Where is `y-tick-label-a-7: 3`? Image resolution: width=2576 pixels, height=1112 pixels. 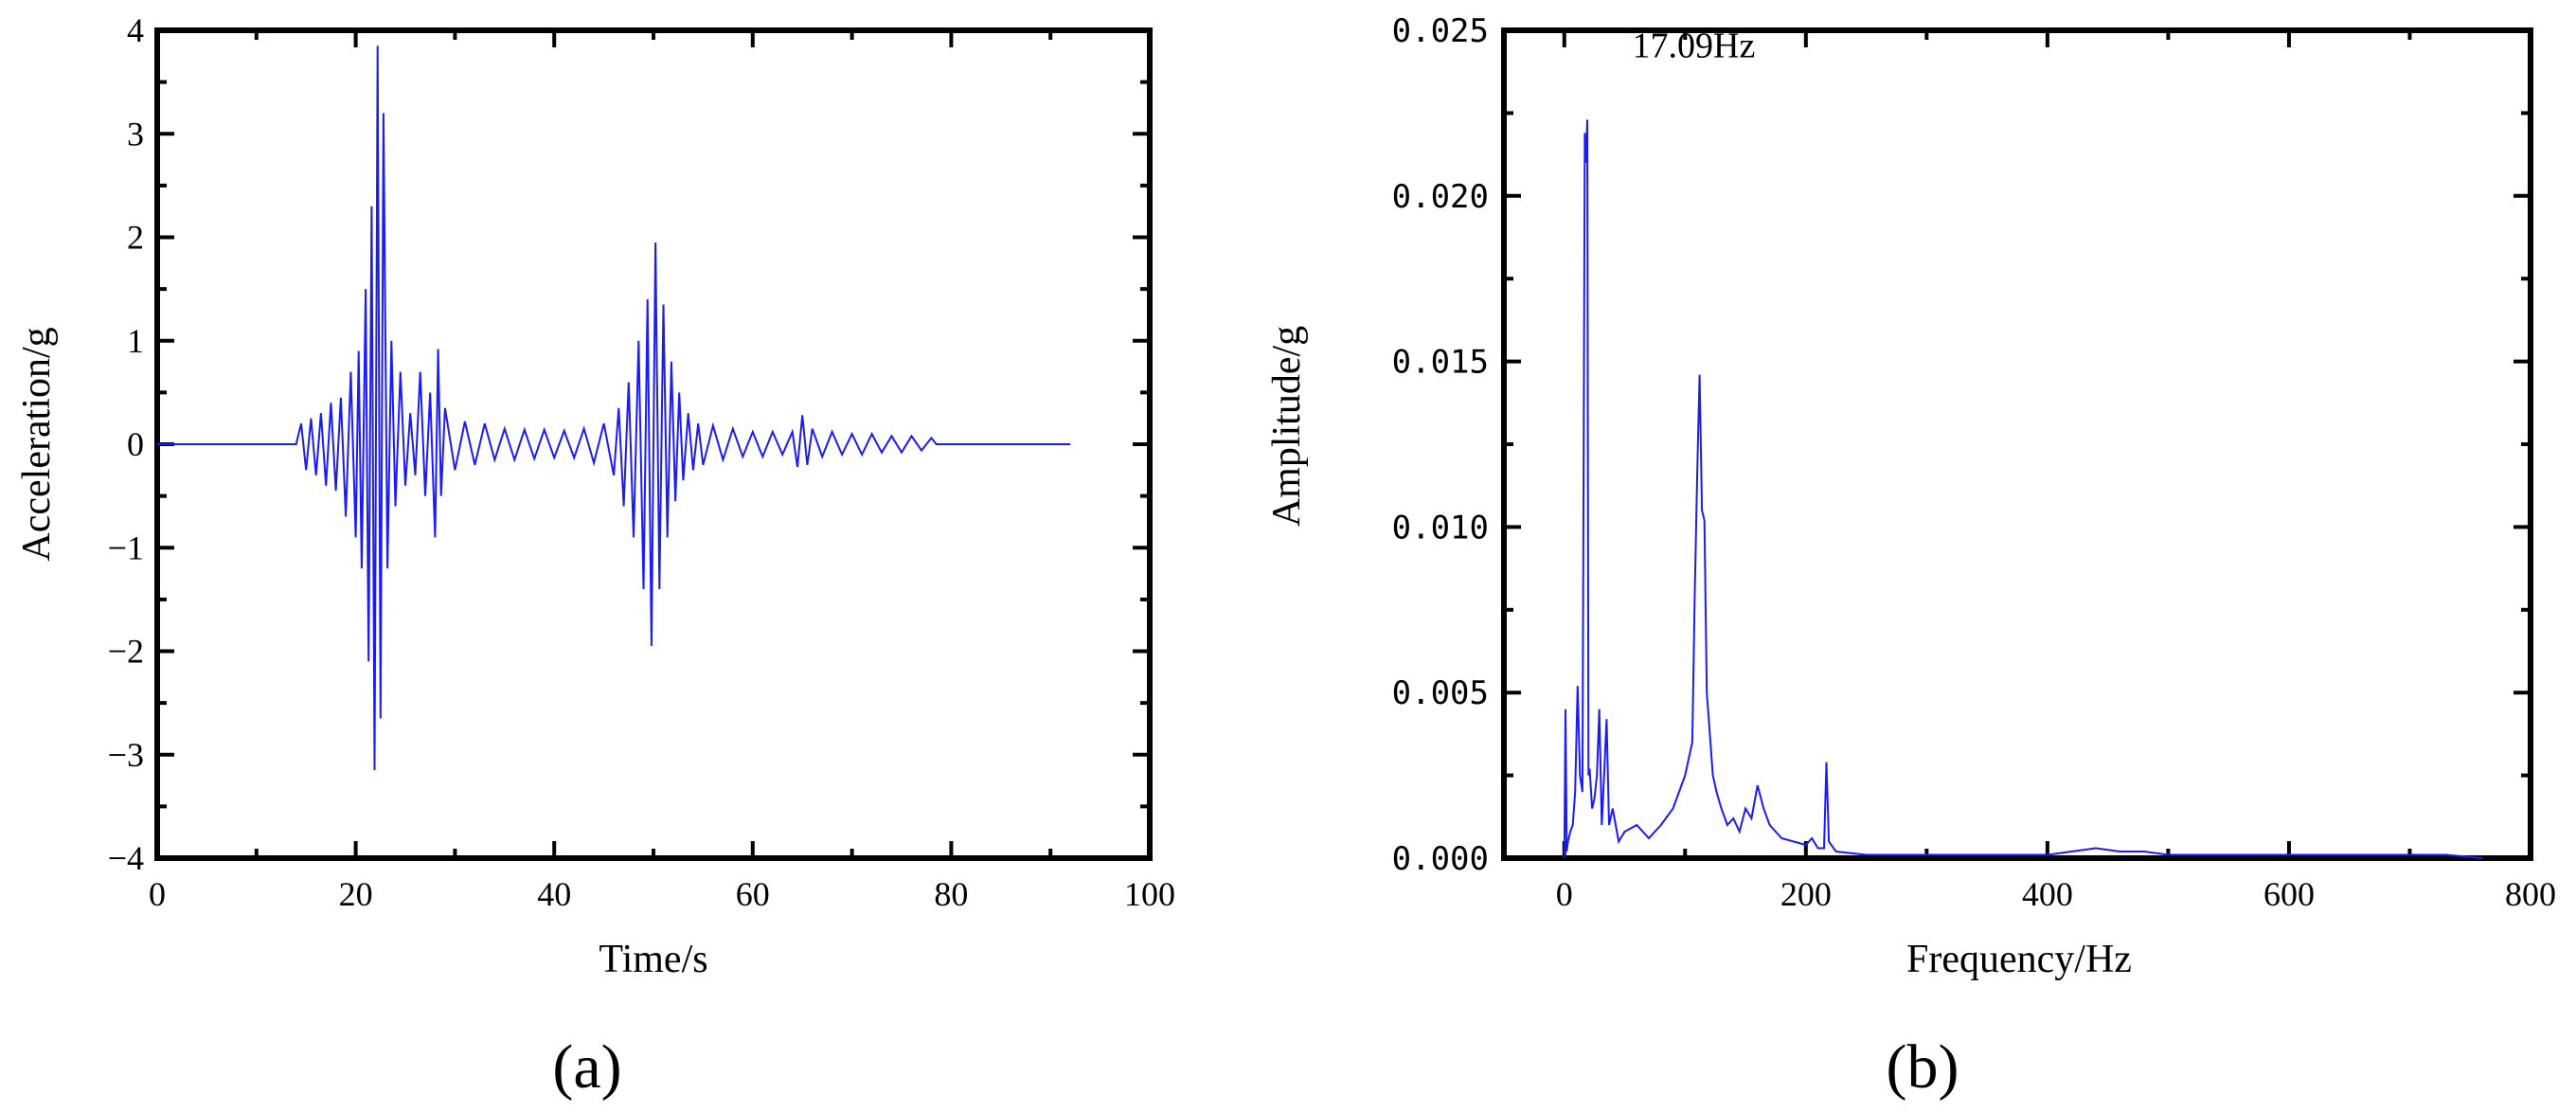 y-tick-label-a-7: 3 is located at coordinates (135, 133).